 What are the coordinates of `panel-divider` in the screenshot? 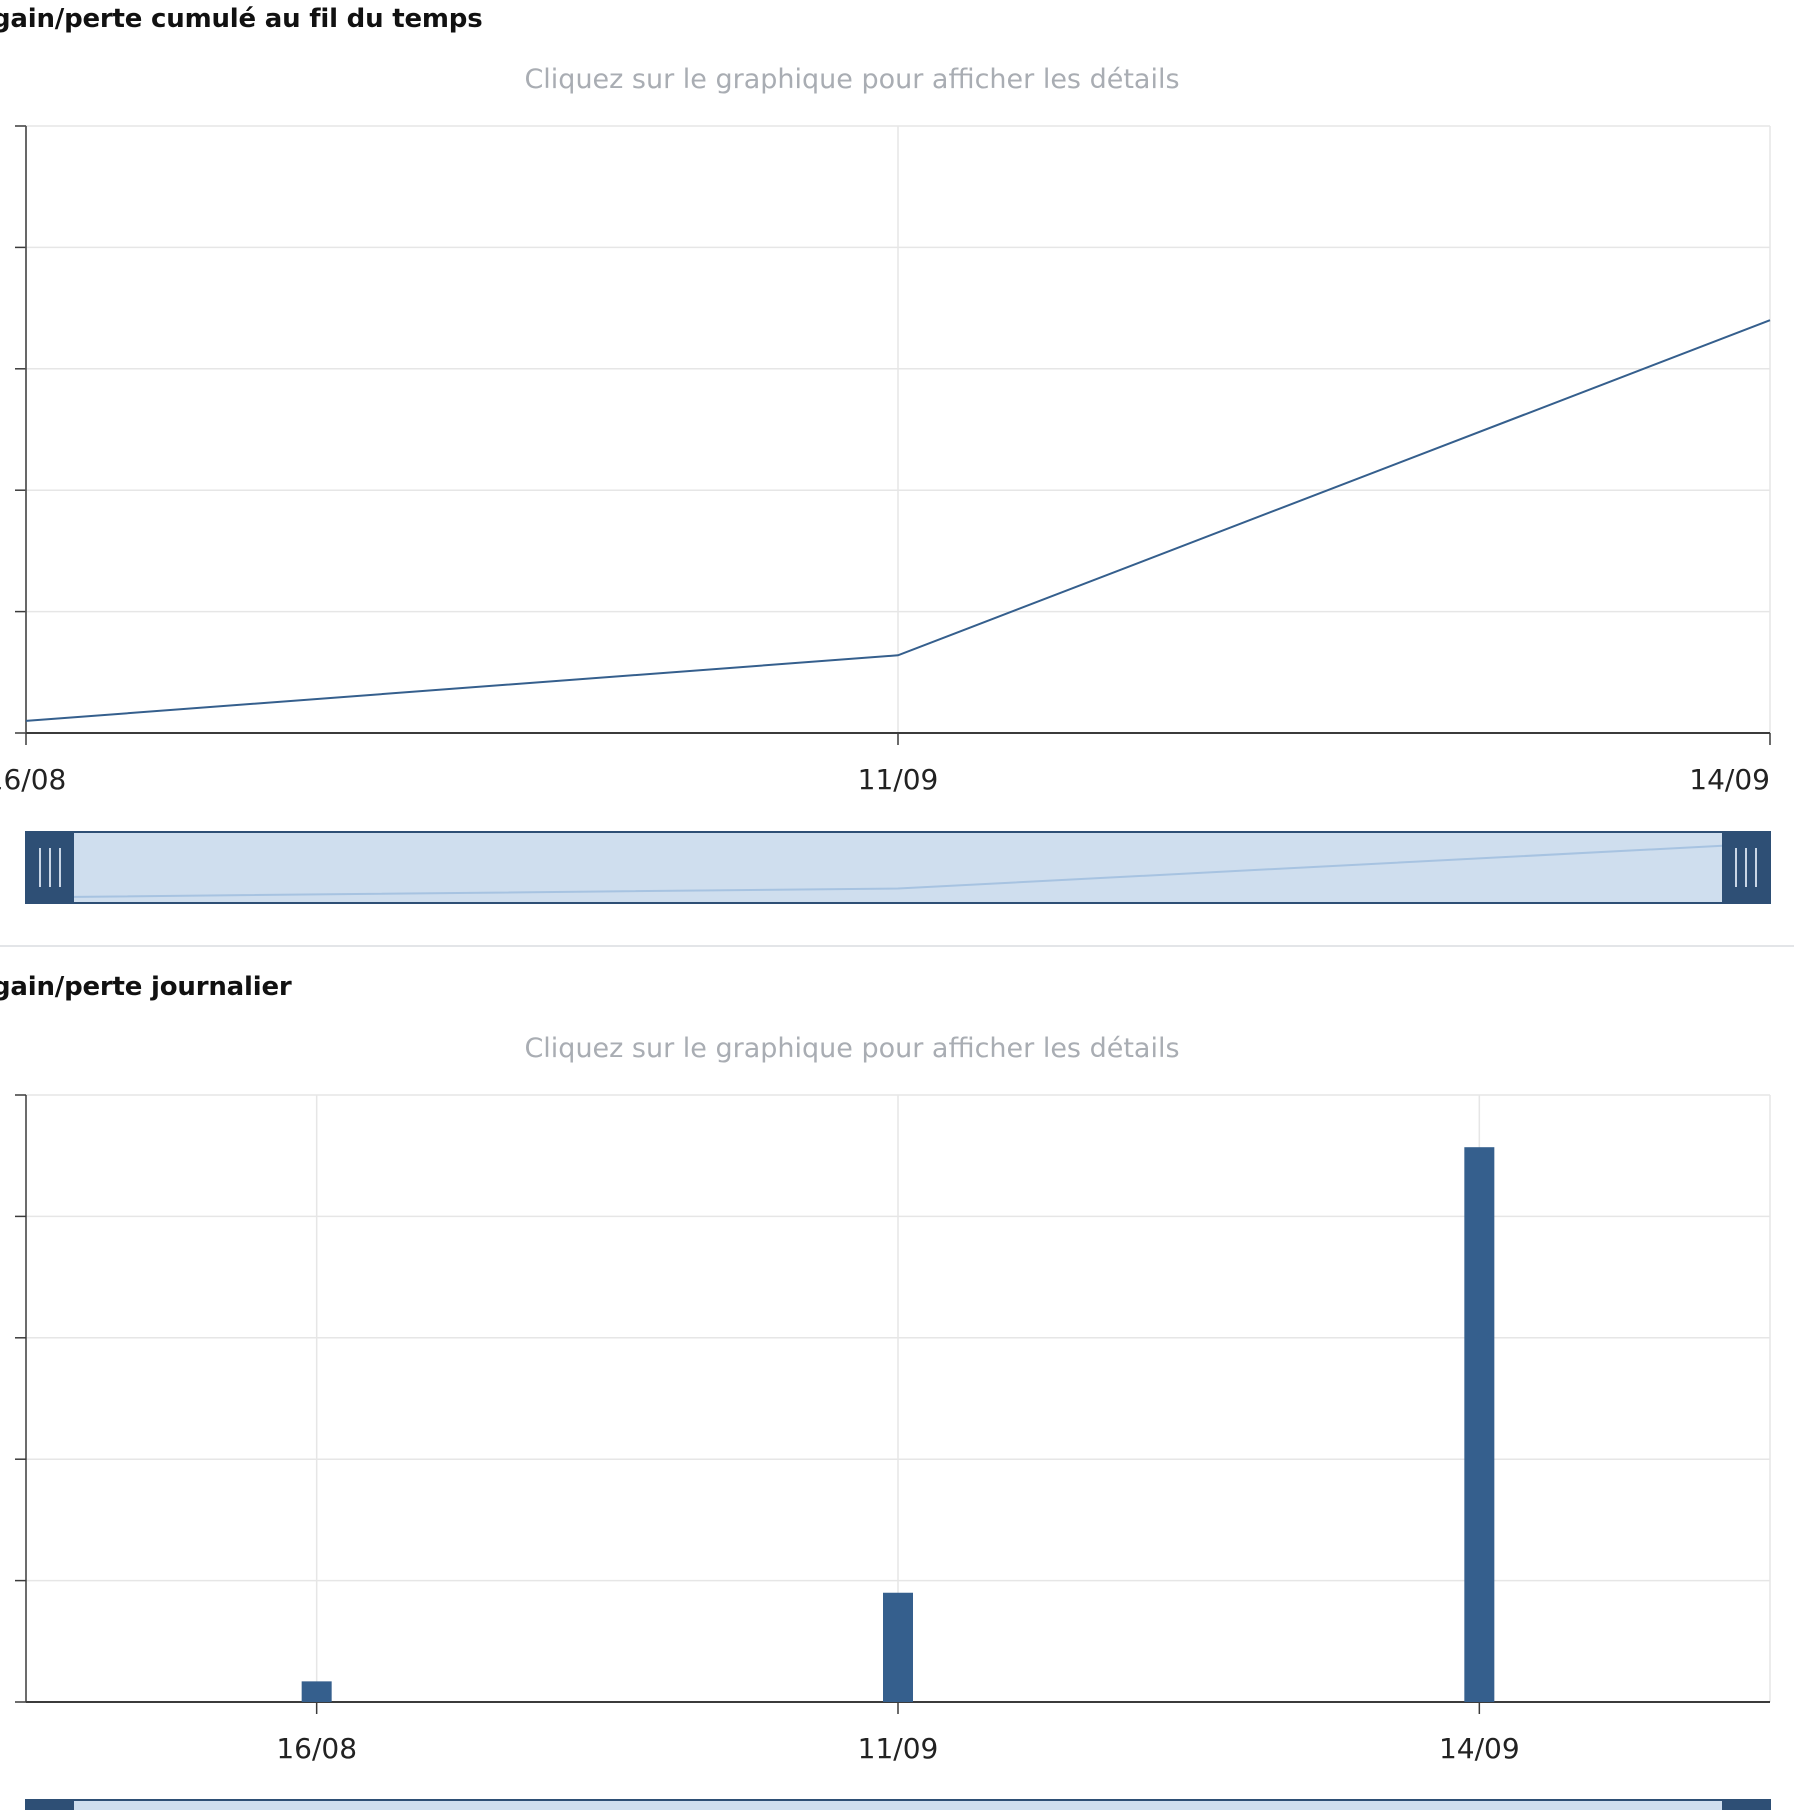 It's located at (897, 946).